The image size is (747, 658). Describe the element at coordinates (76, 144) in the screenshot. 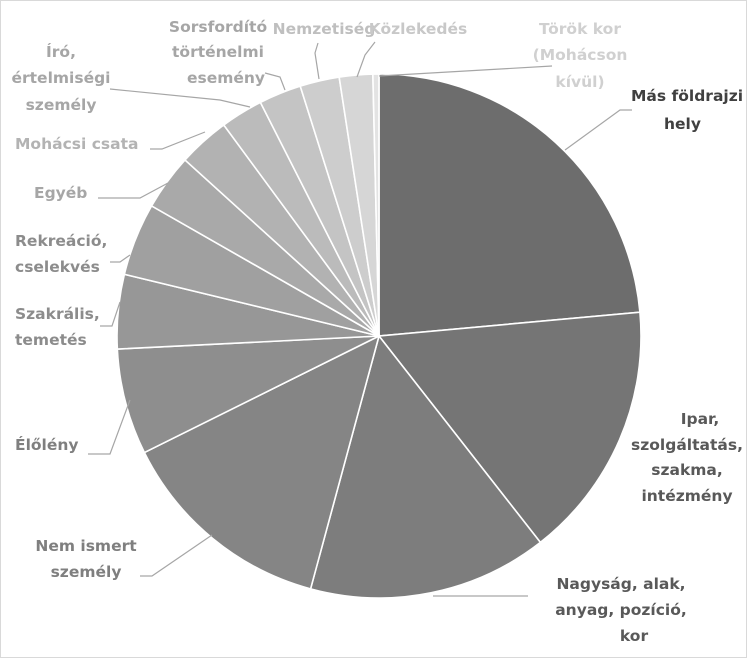

I see `slice-label: Mohácsi csata` at that location.